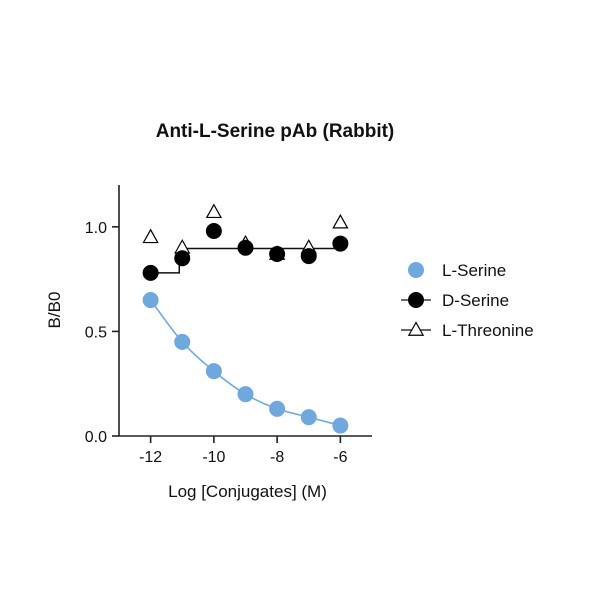 The height and width of the screenshot is (600, 600). I want to click on legend-label: D-Serine, so click(475, 300).